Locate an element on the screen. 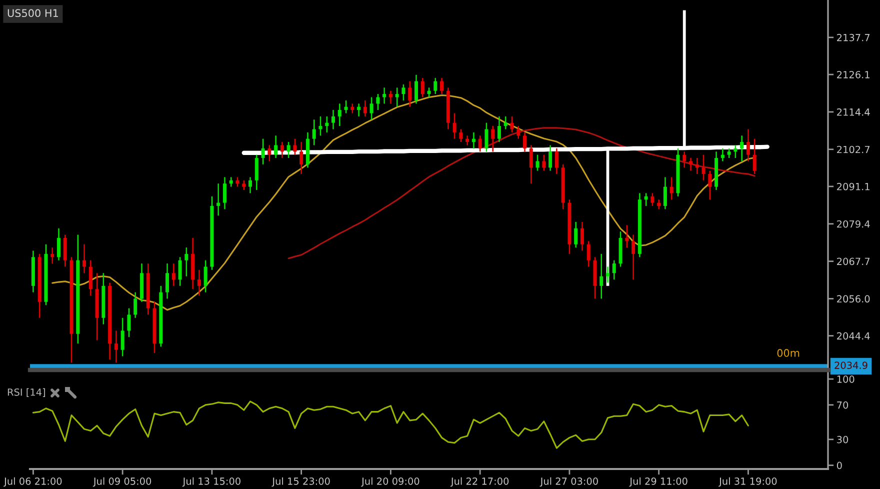 This screenshot has width=880, height=489. y-tick-label: 2056.0 is located at coordinates (853, 299).